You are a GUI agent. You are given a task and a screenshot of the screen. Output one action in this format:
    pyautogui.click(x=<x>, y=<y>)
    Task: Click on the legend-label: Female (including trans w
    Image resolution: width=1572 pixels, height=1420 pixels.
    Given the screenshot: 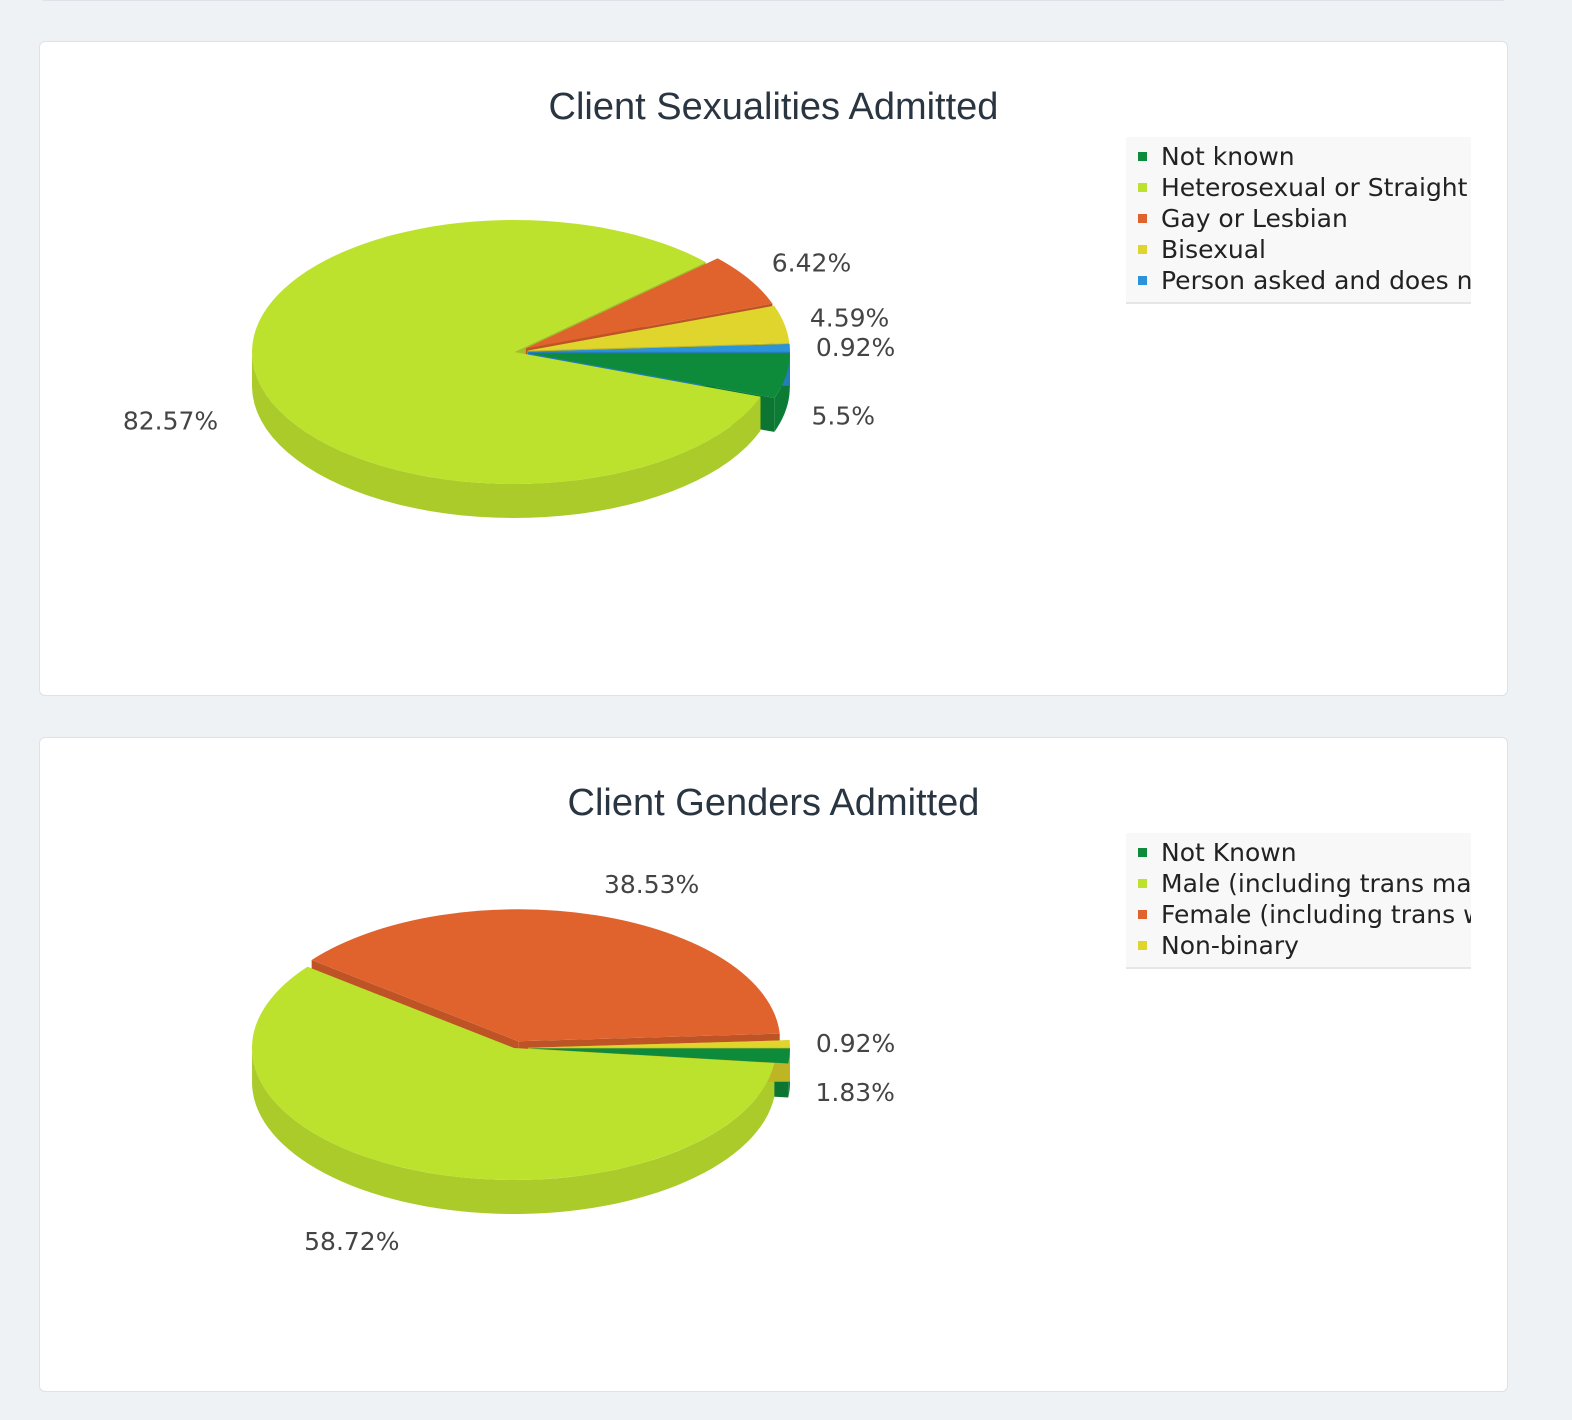 What is the action you would take?
    pyautogui.click(x=1316, y=914)
    